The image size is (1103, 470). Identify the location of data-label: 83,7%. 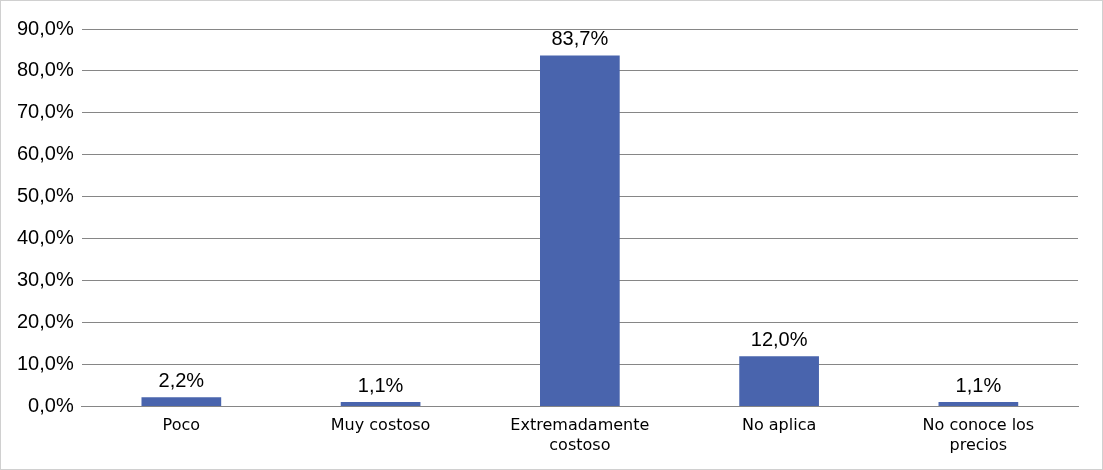
(580, 37).